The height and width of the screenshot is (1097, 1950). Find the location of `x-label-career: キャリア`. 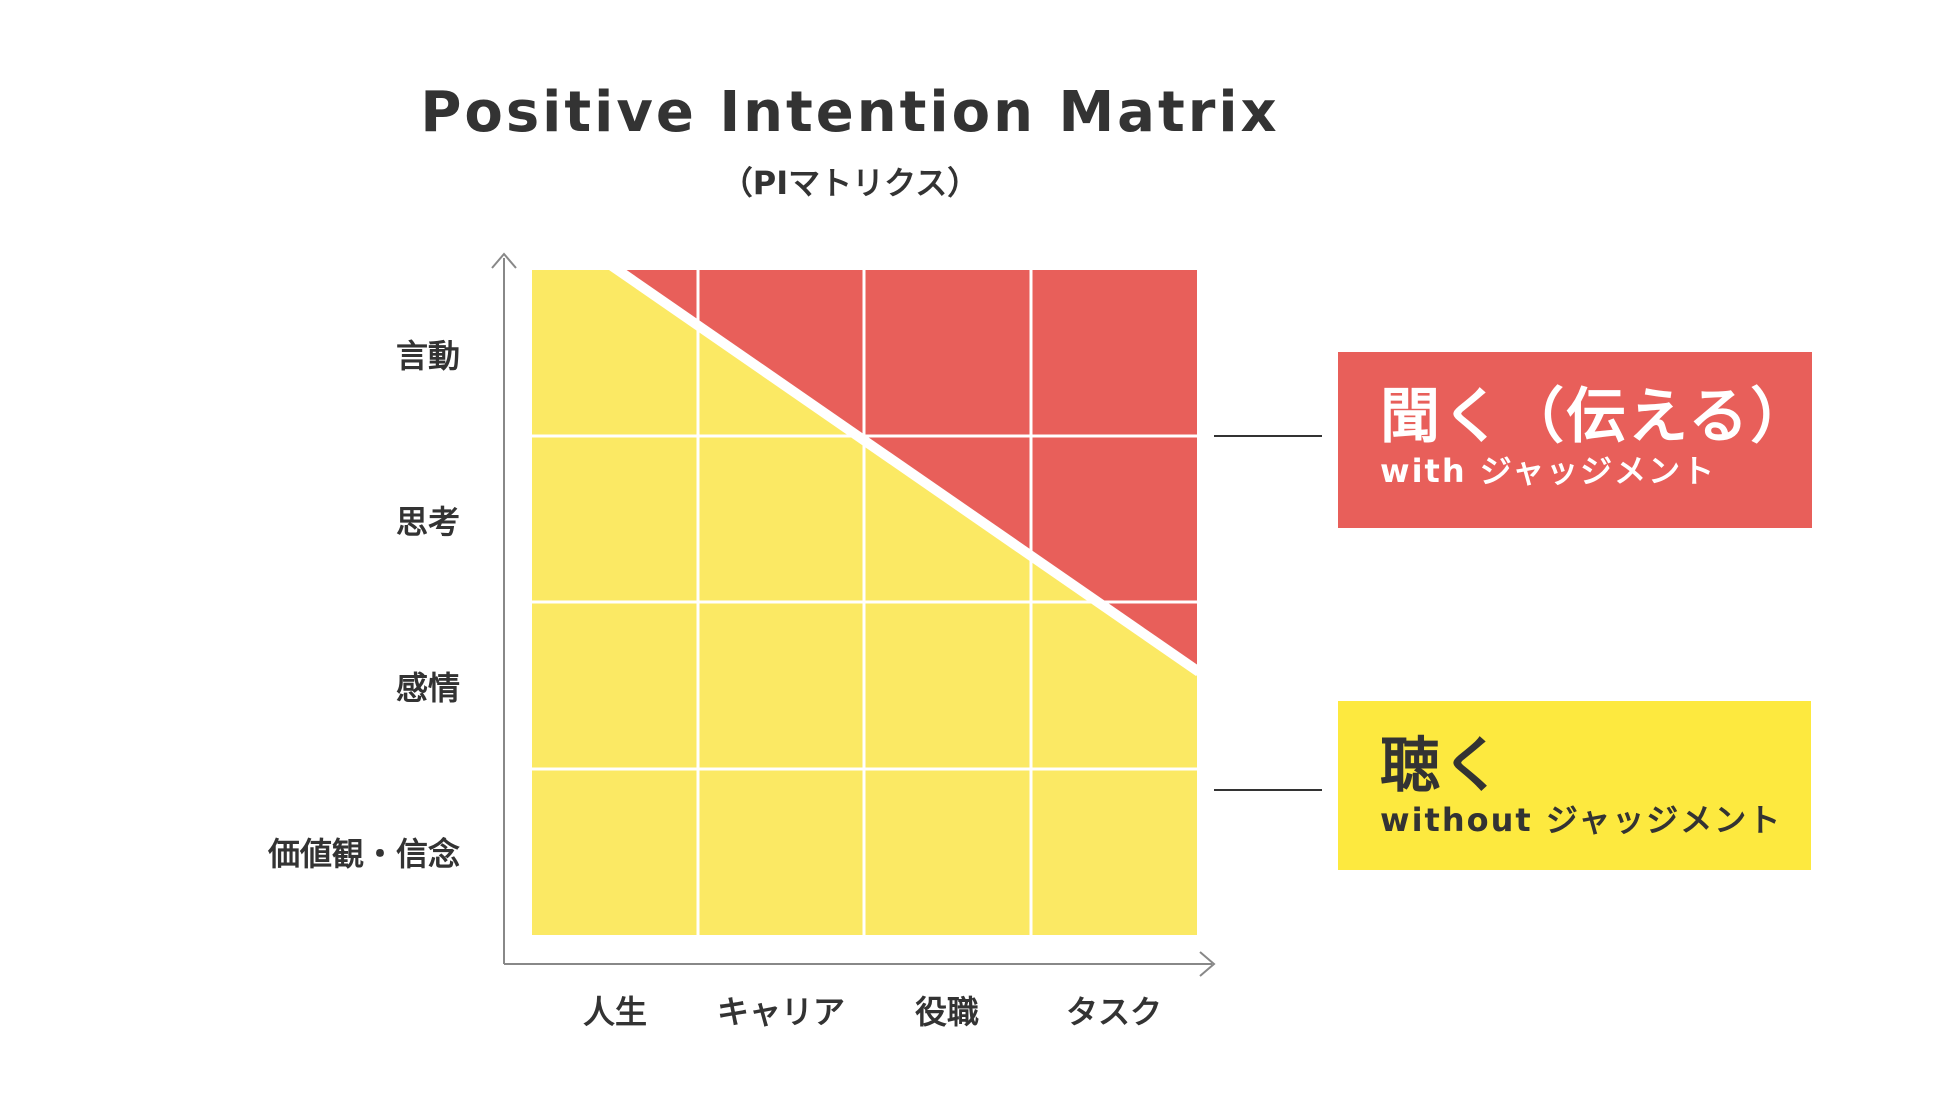

x-label-career: キャリア is located at coordinates (780, 1012).